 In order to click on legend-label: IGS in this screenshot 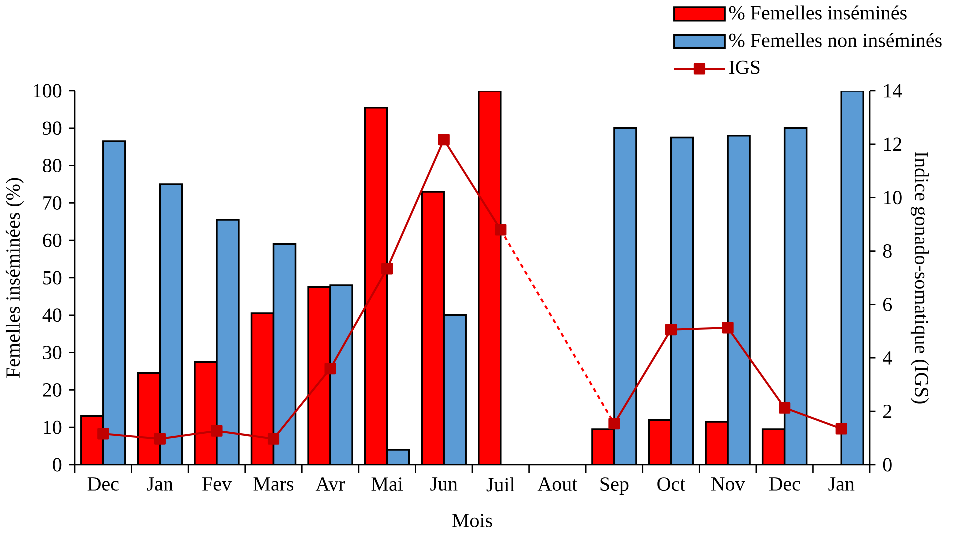, I will do `click(744, 67)`.